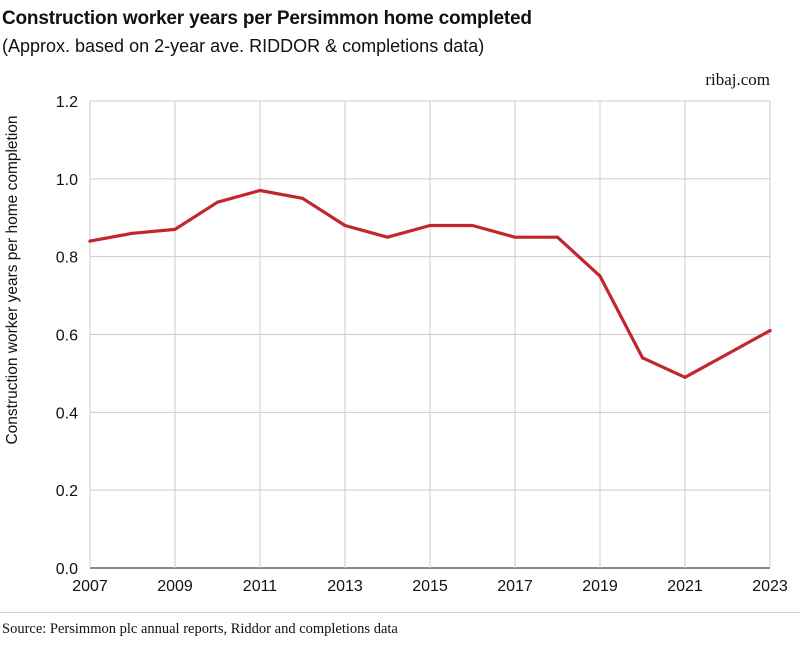 The height and width of the screenshot is (647, 800). I want to click on x-tick-label: 2023, so click(770, 586).